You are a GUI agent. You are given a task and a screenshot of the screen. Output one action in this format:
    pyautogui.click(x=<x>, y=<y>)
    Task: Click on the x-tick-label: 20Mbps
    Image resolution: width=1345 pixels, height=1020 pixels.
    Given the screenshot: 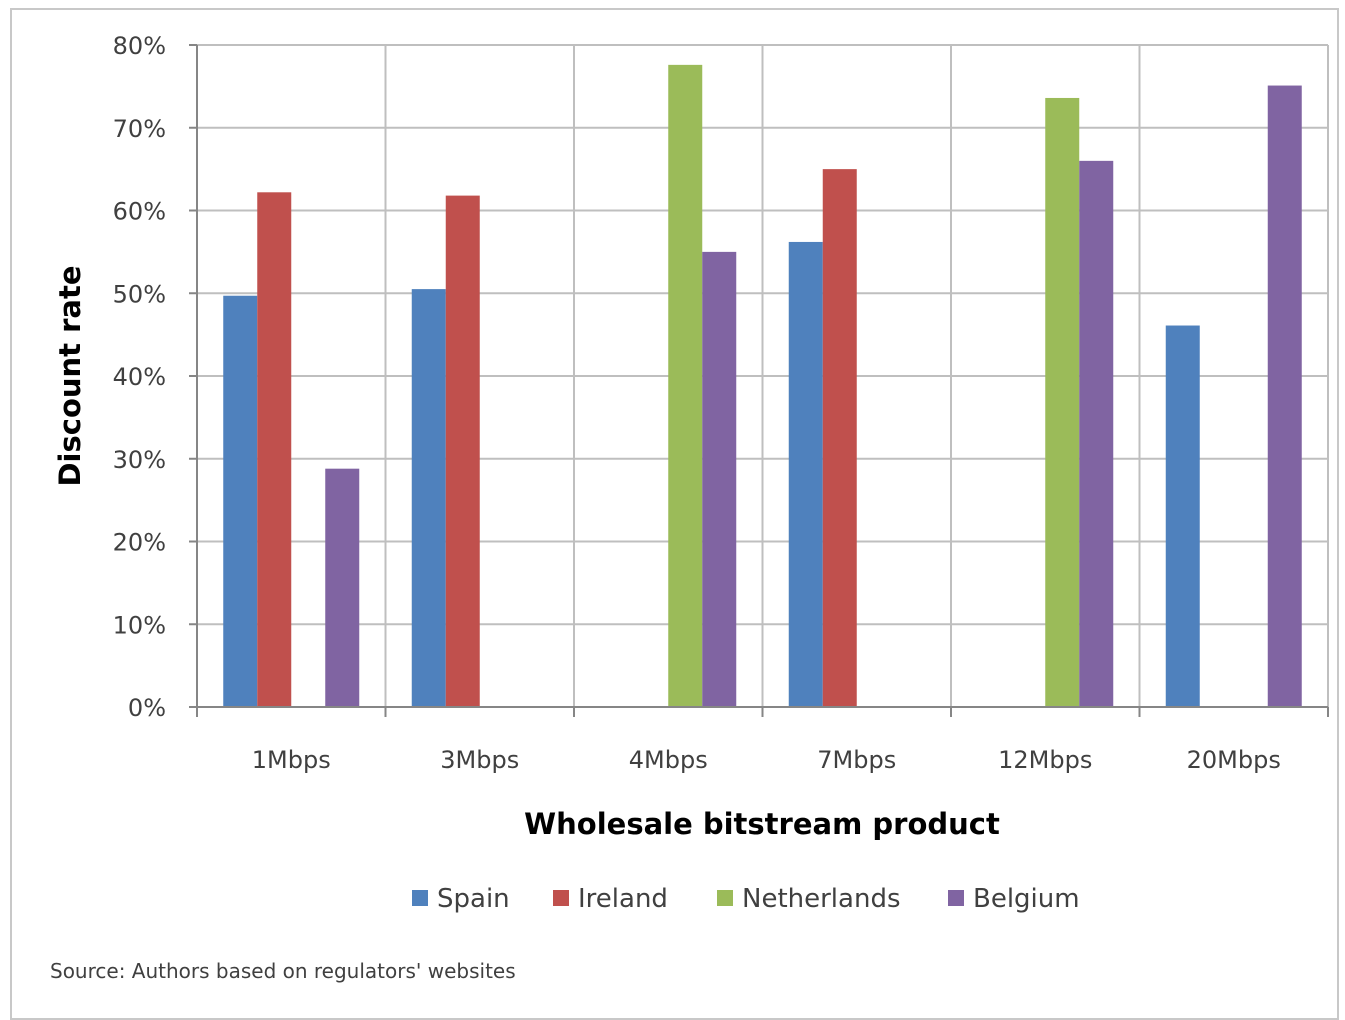 What is the action you would take?
    pyautogui.click(x=1234, y=760)
    